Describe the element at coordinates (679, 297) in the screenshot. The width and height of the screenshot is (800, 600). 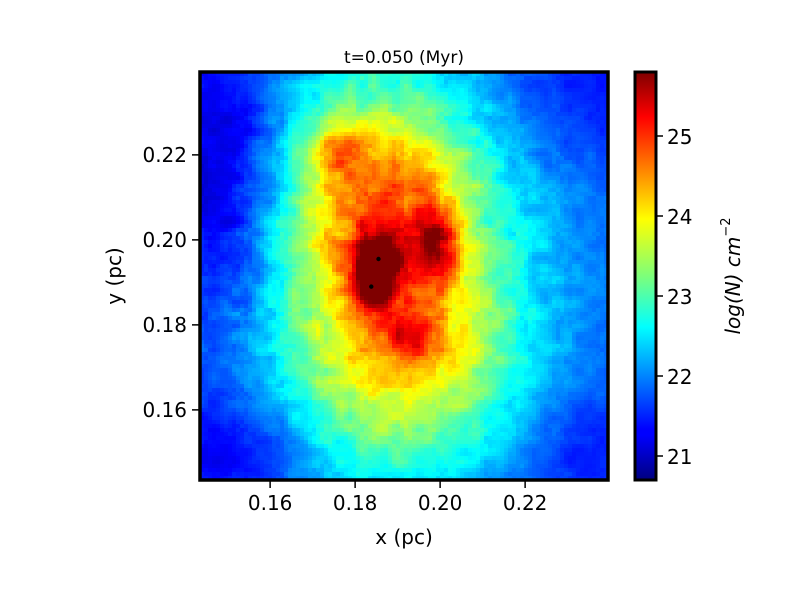
I see `colorbar-tick-label: 23` at that location.